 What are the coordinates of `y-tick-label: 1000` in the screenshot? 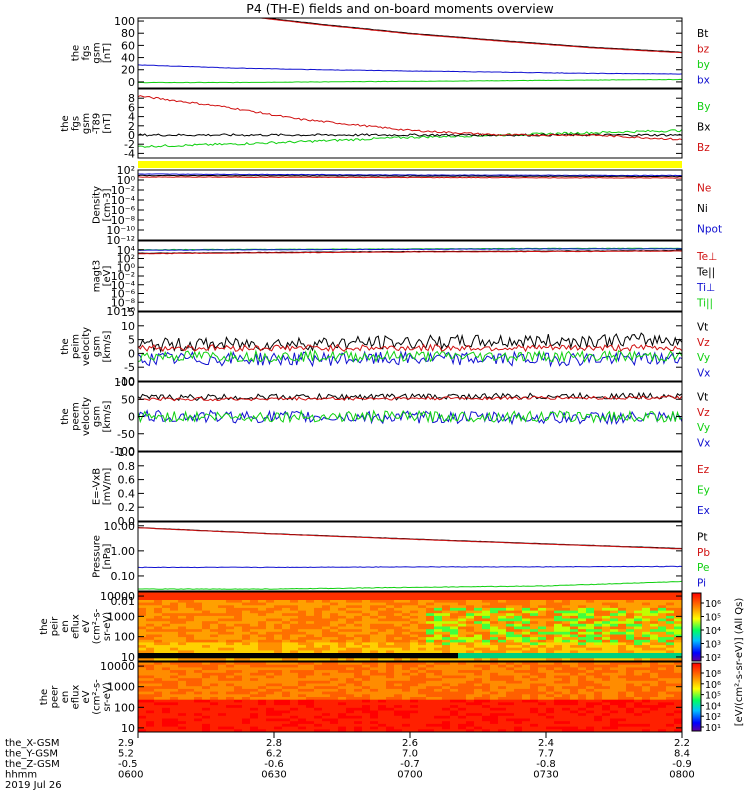 It's located at (121, 616).